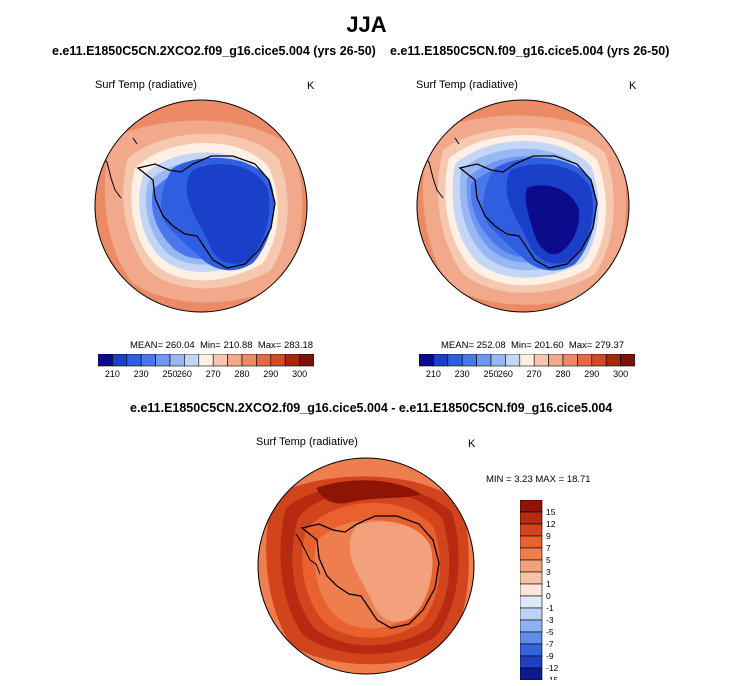 The height and width of the screenshot is (686, 733). Describe the element at coordinates (499, 479) in the screenshot. I see `diff-min-label: MIN =` at that location.